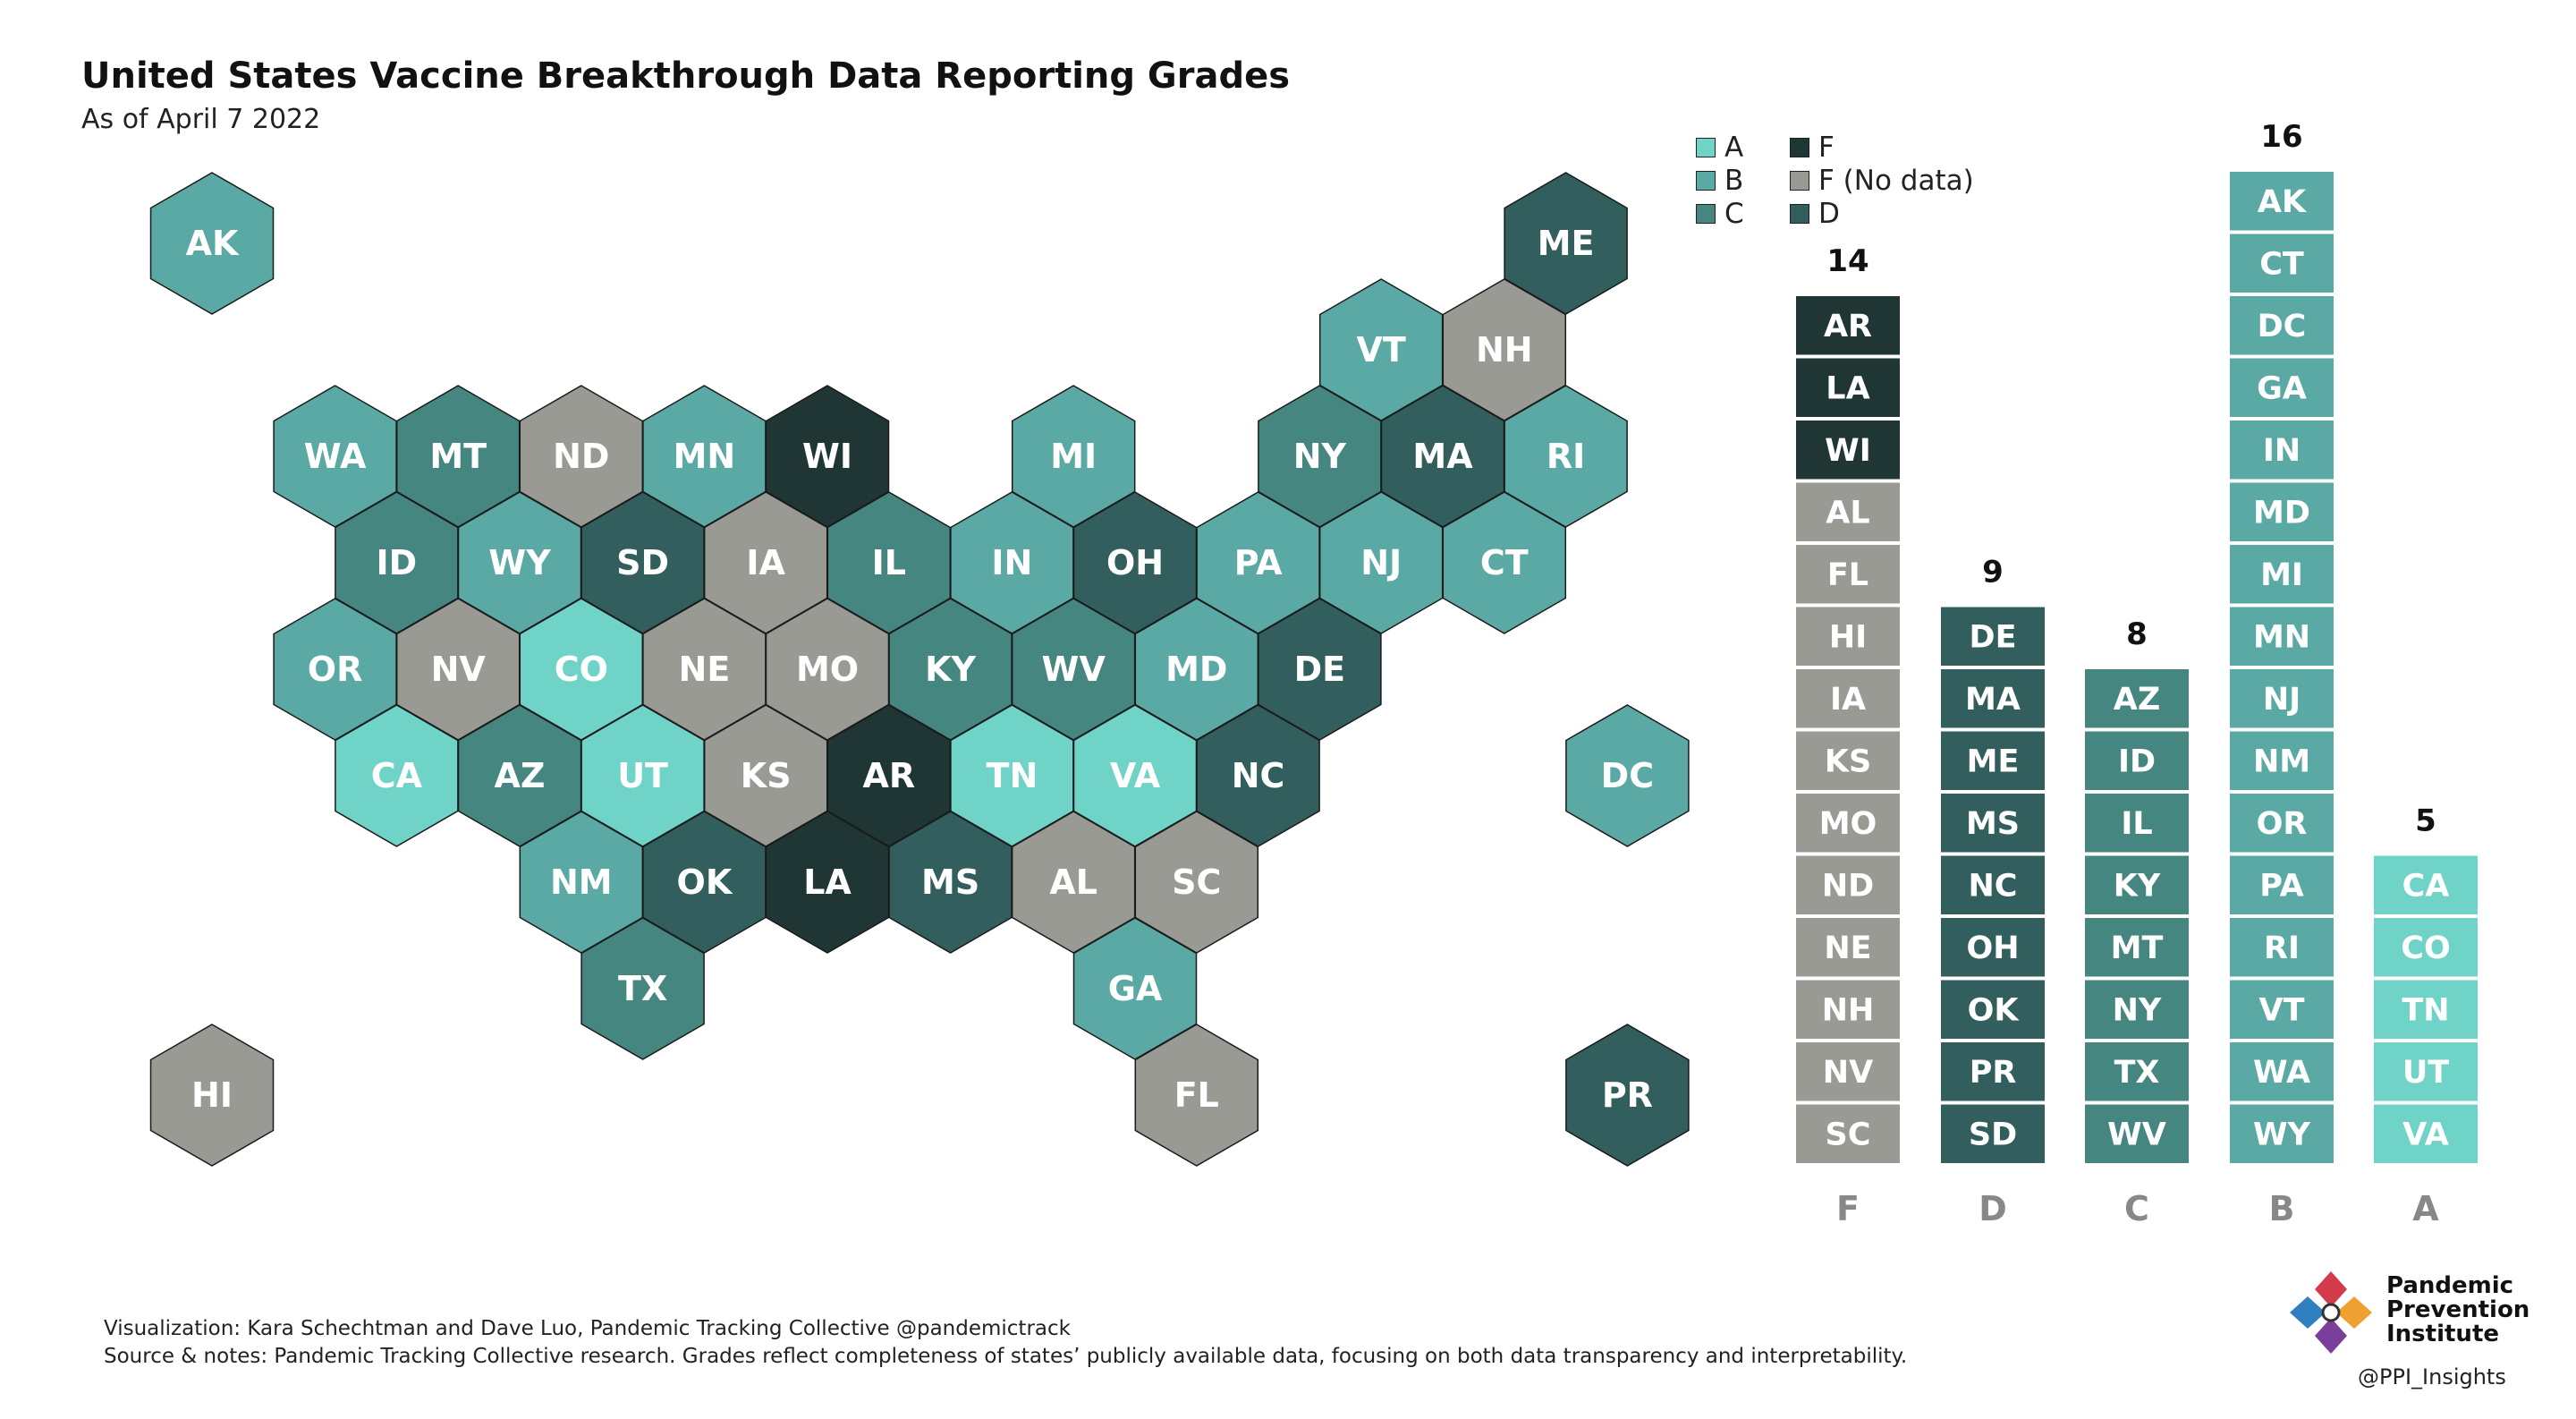 The height and width of the screenshot is (1419, 2576). I want to click on hex-label-sd: SD, so click(642, 562).